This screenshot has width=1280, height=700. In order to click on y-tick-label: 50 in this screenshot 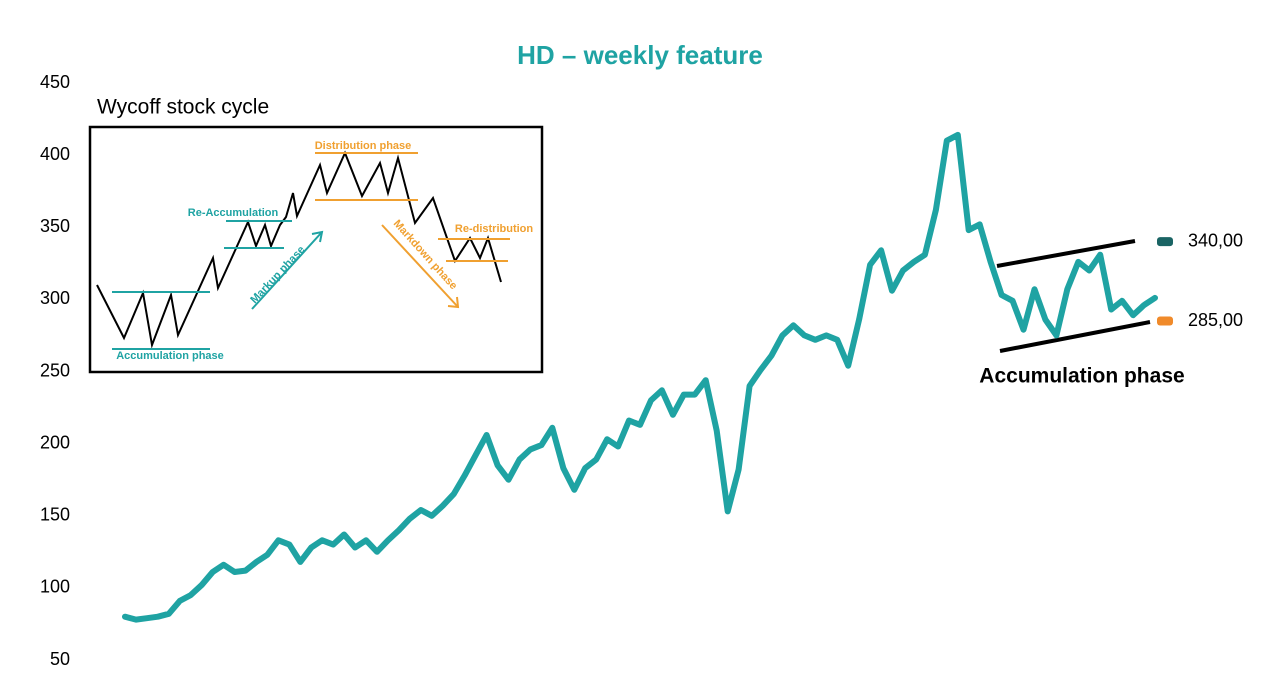, I will do `click(60, 659)`.